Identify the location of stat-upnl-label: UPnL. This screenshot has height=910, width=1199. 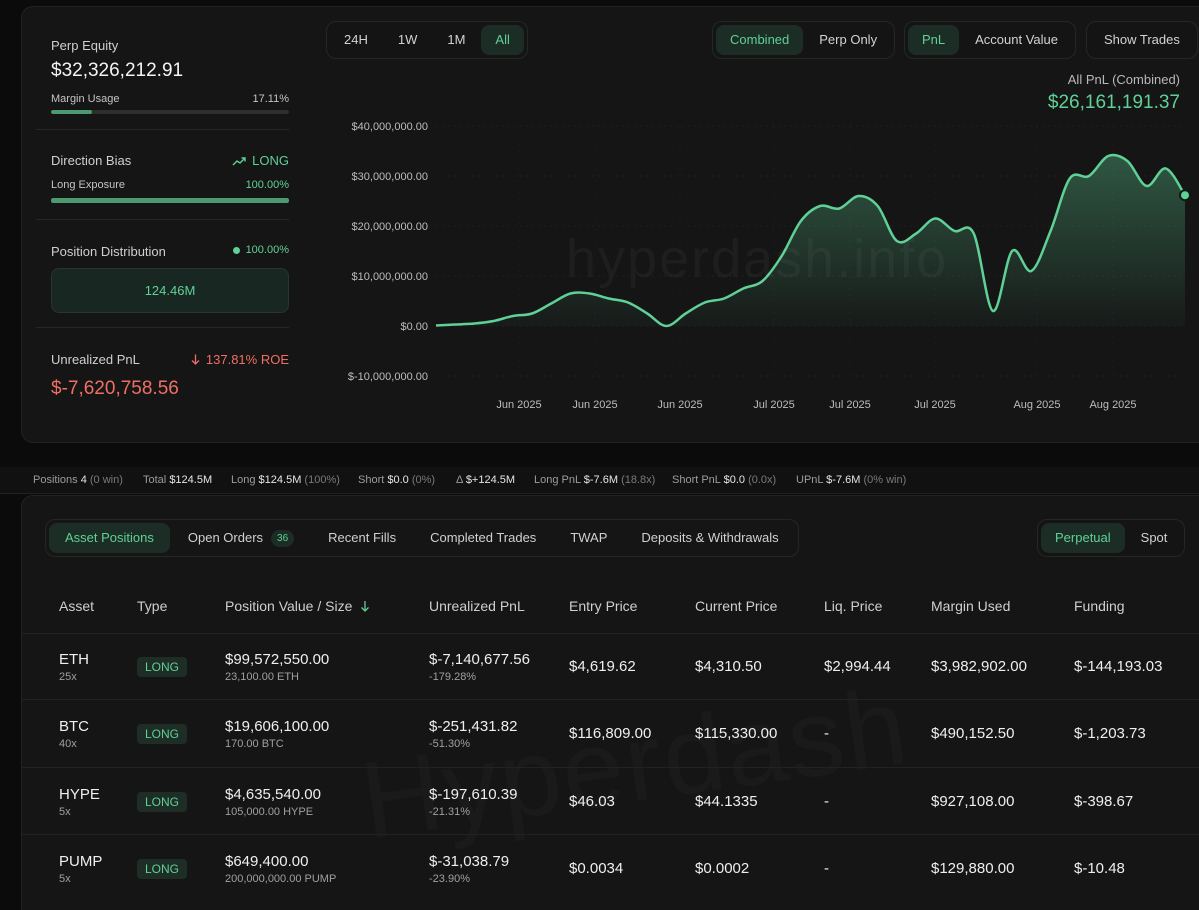
(810, 480).